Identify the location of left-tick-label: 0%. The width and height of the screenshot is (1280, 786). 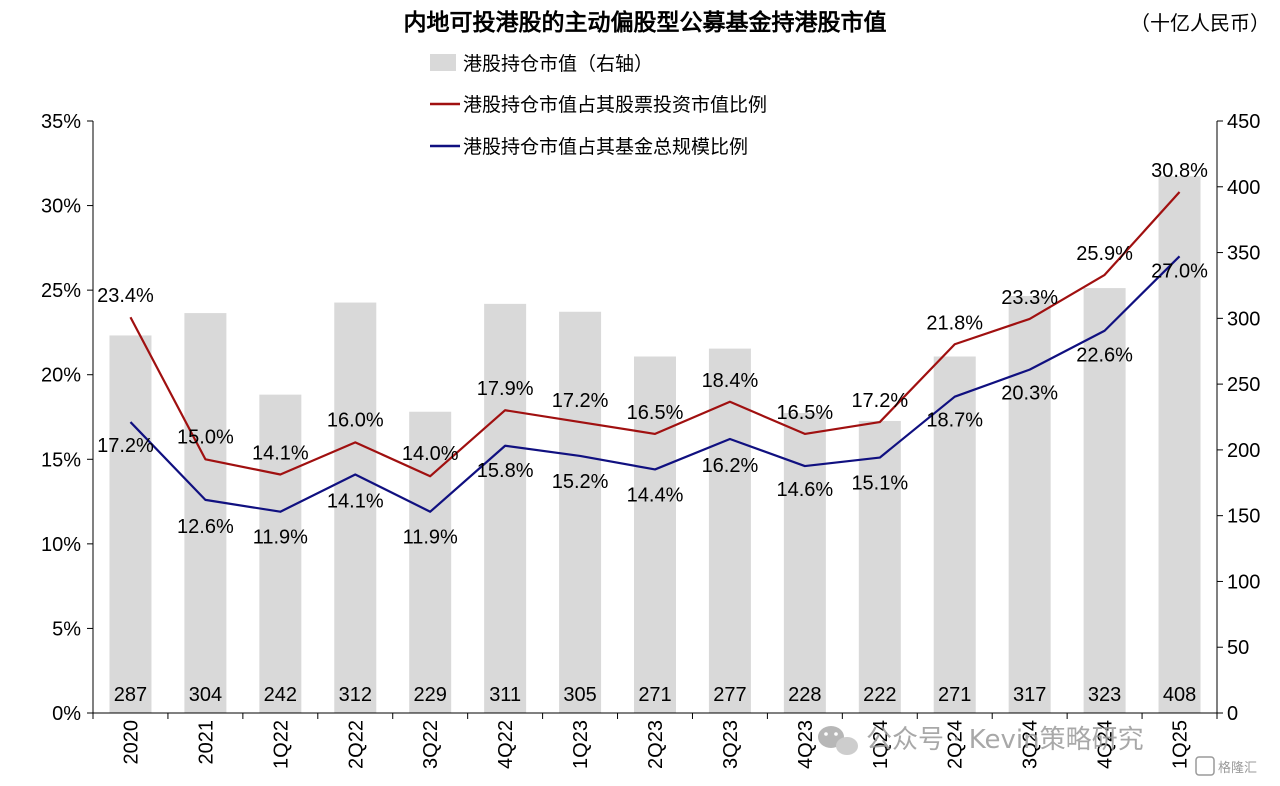
(66, 714).